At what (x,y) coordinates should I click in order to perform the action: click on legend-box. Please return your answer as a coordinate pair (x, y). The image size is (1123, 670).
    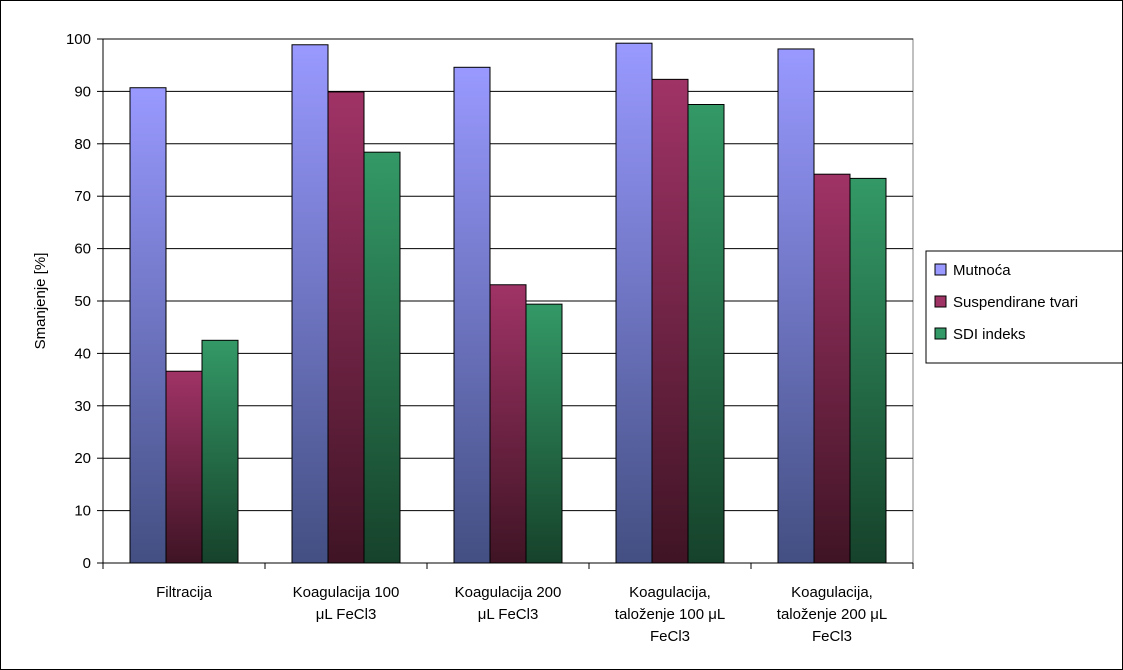
    Looking at the image, I should click on (1023, 307).